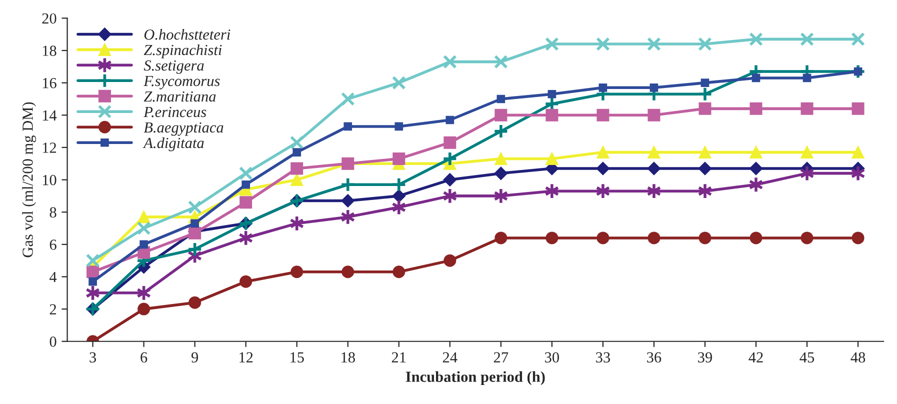 This screenshot has width=897, height=404. I want to click on x-tick-label: 21, so click(399, 357).